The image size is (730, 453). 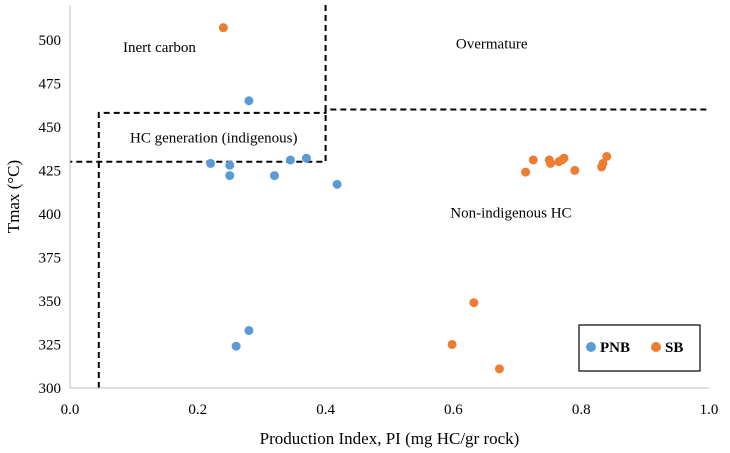 What do you see at coordinates (50, 389) in the screenshot?
I see `y-tick-label: 300` at bounding box center [50, 389].